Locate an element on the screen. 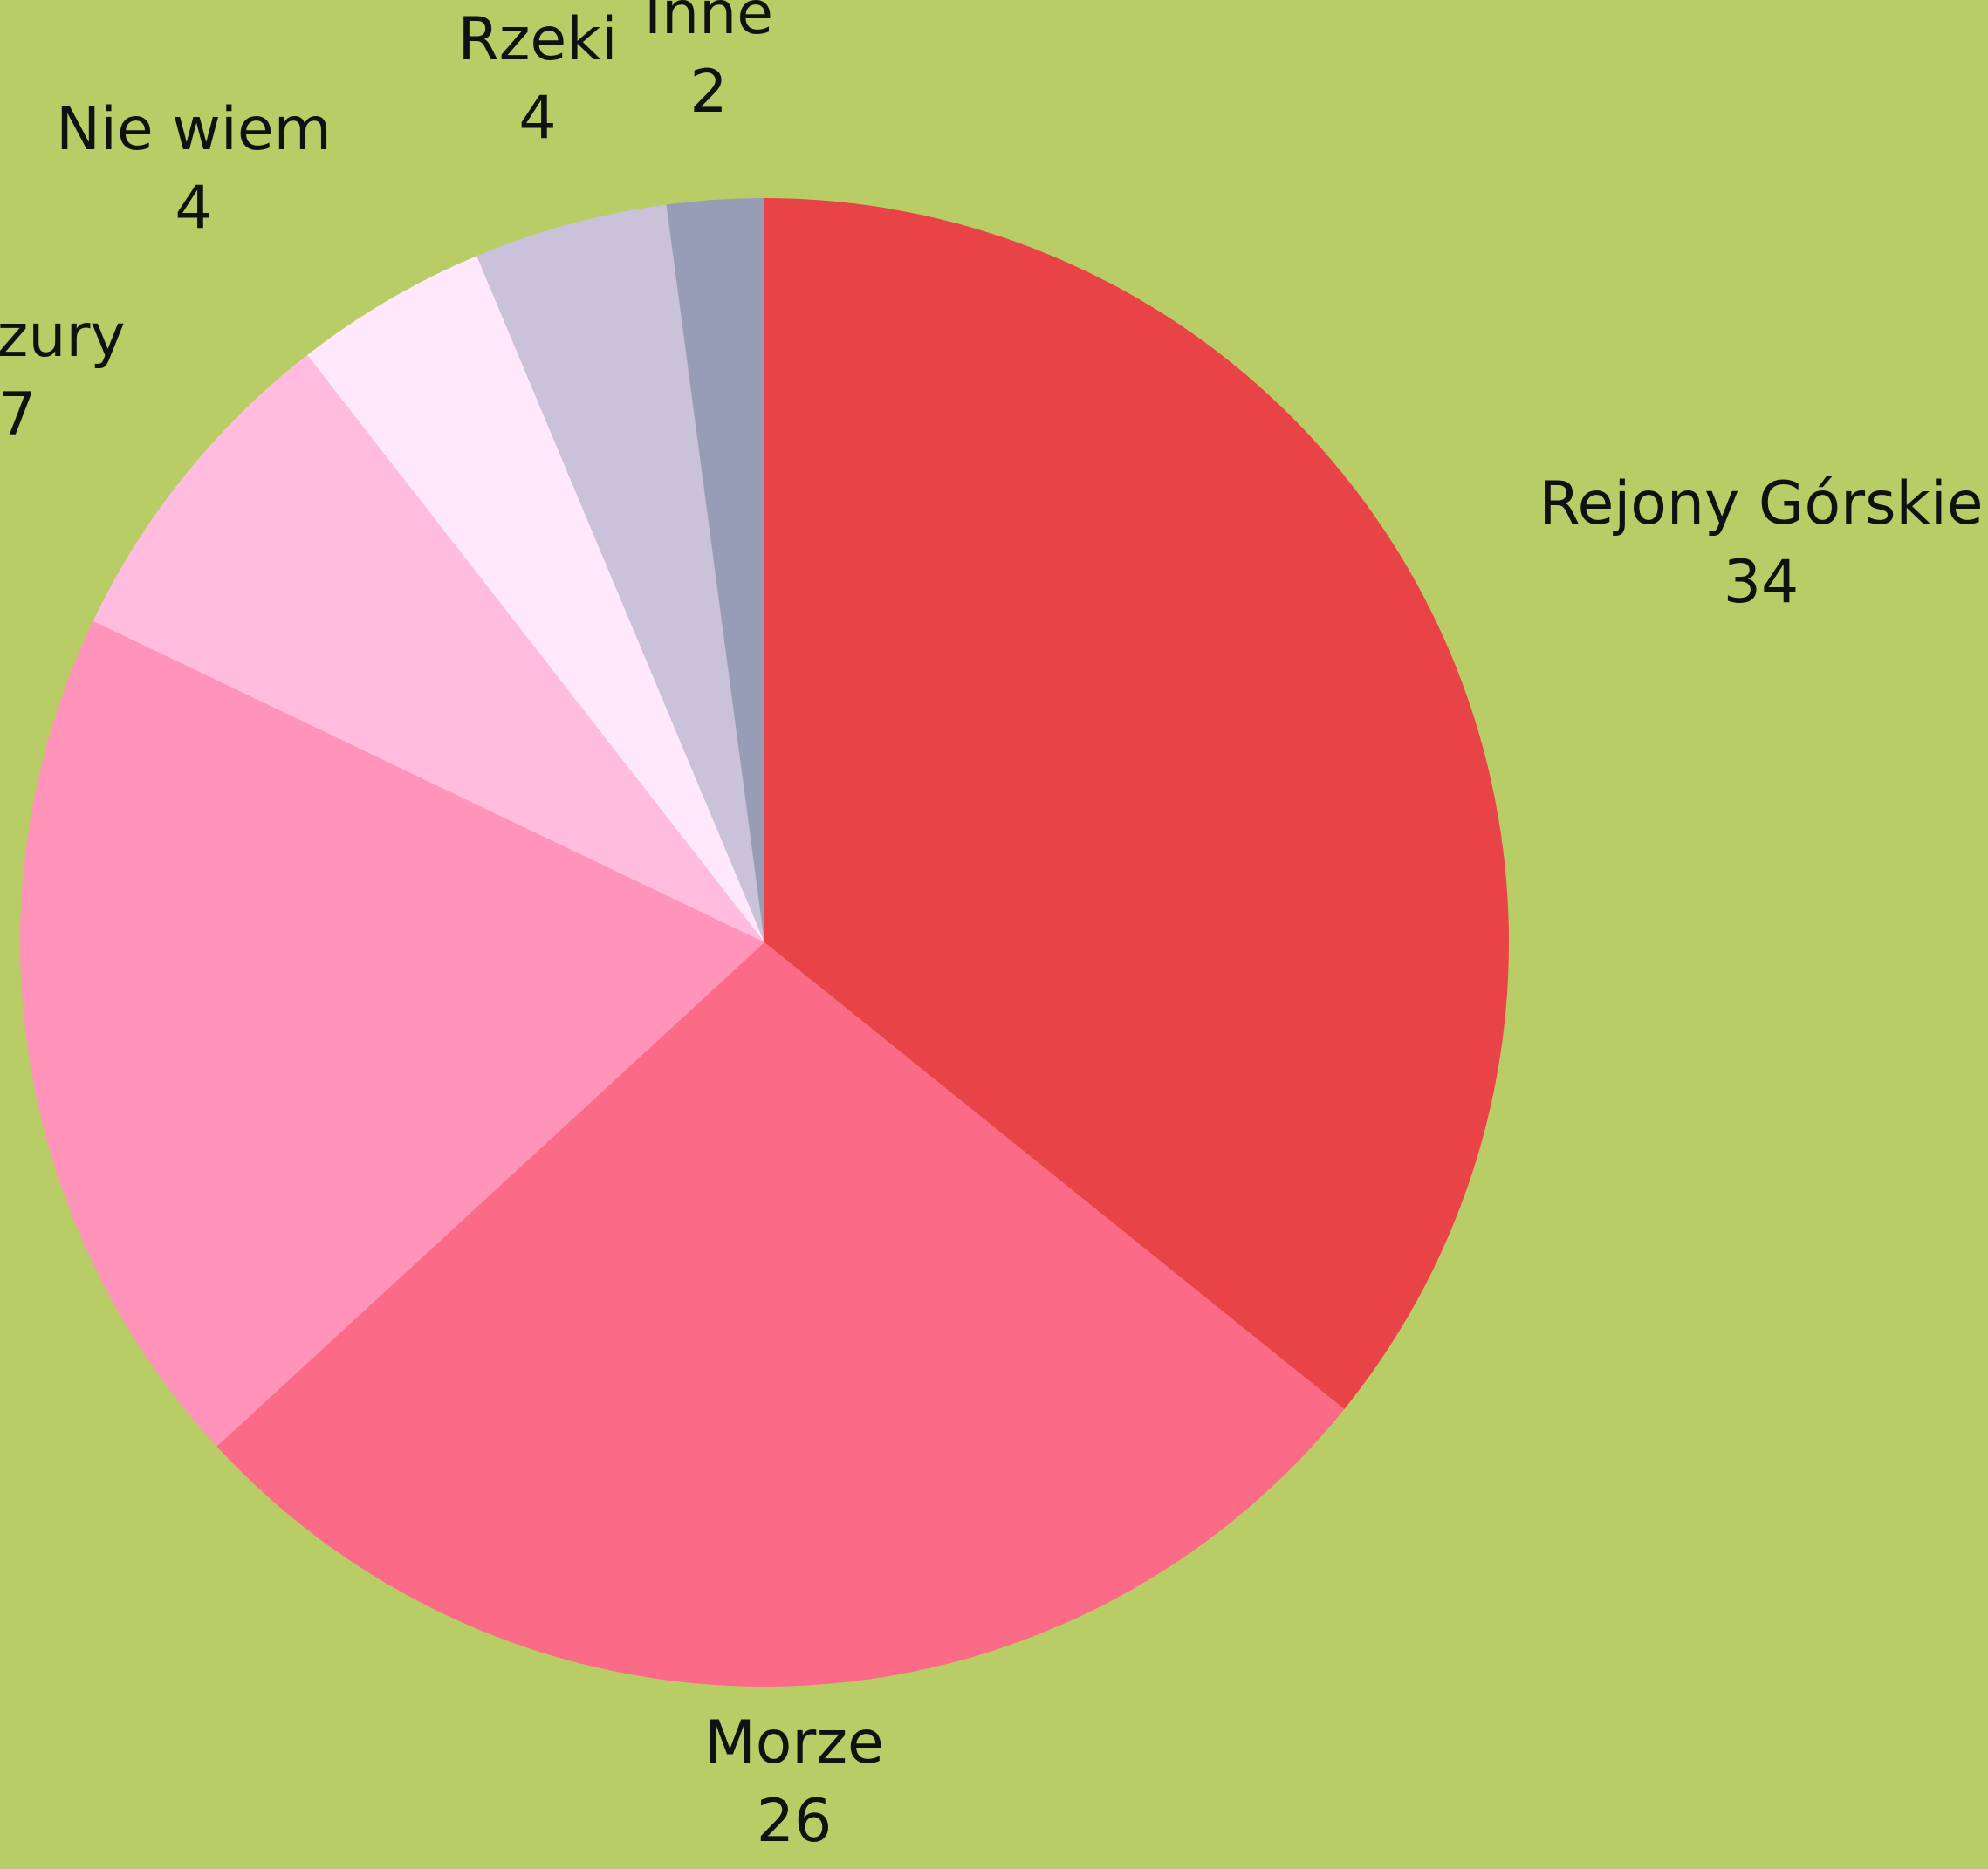  slice-value-rzeki: 4 is located at coordinates (537, 118).